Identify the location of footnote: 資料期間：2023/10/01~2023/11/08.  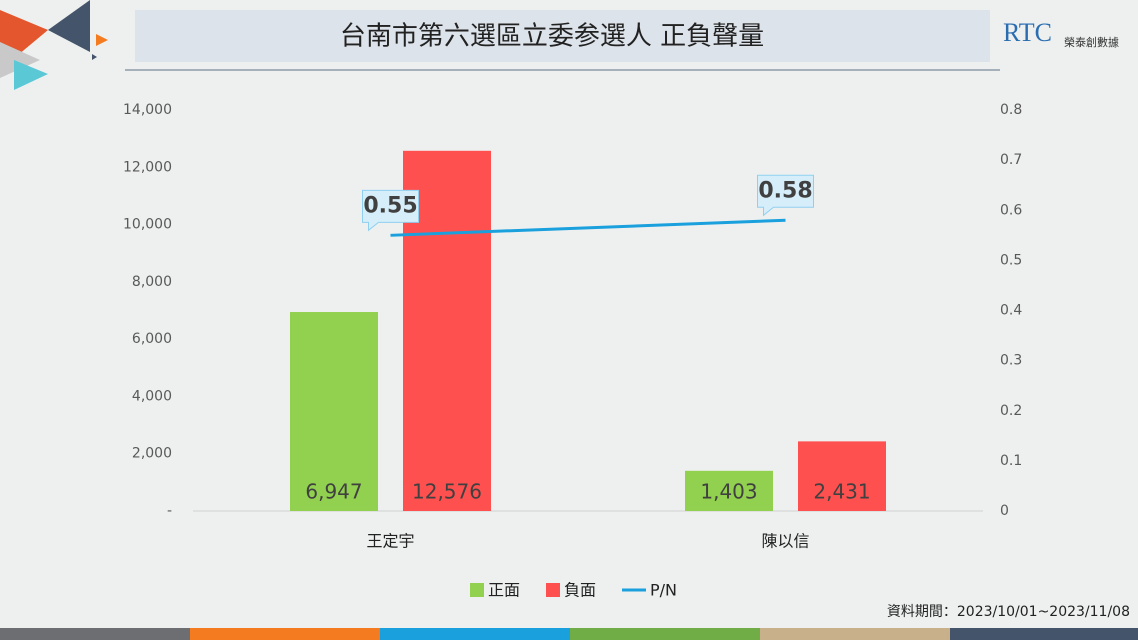
(1008, 612).